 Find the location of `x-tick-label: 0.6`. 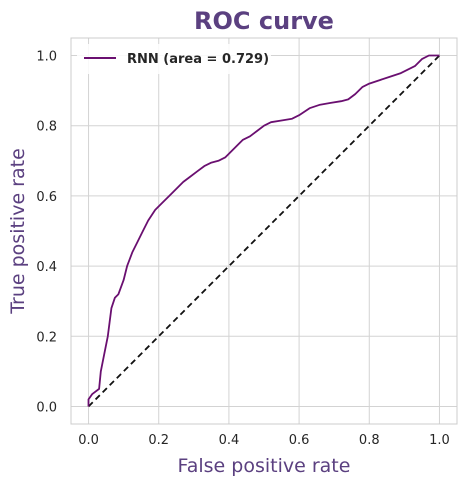

x-tick-label: 0.6 is located at coordinates (299, 440).